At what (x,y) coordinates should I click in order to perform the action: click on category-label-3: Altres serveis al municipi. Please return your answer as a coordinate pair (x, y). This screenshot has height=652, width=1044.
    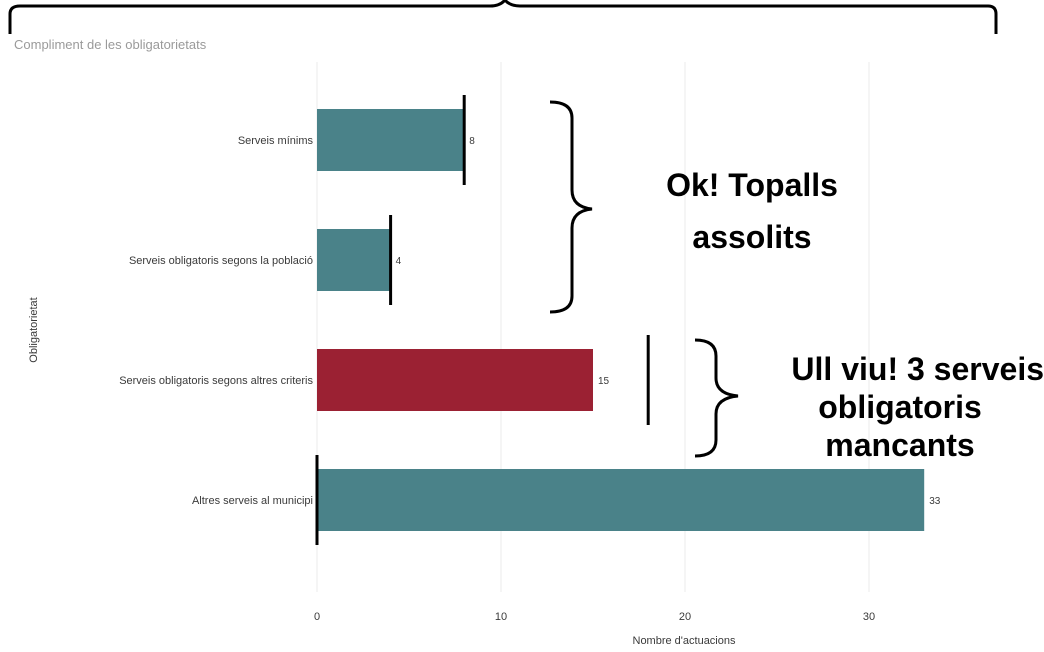
    Looking at the image, I should click on (252, 501).